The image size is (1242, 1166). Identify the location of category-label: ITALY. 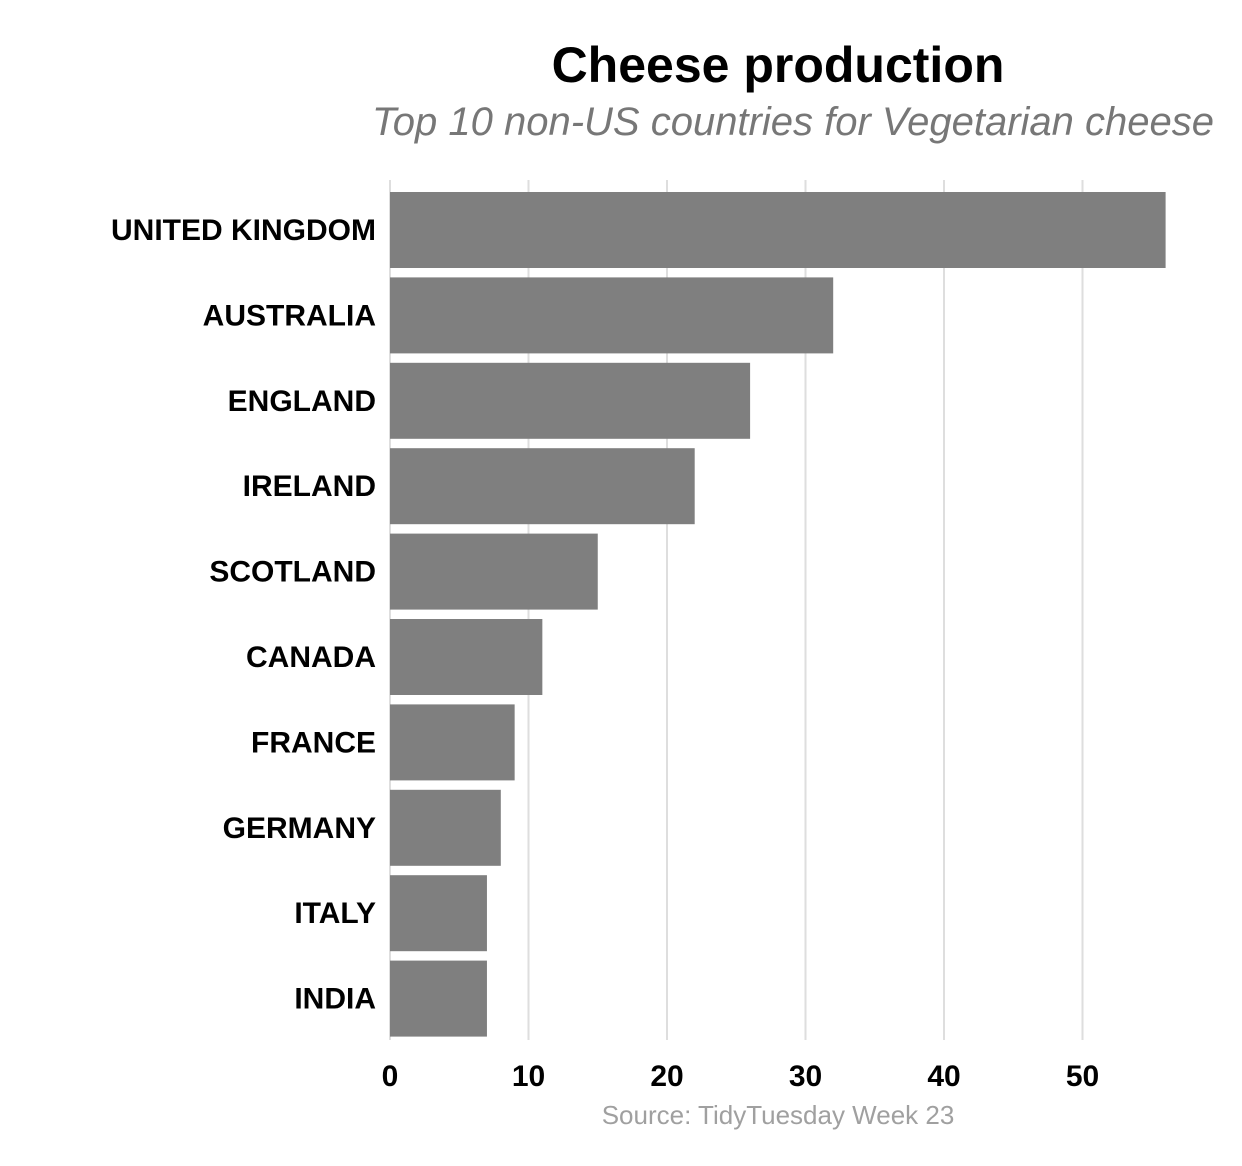
(335, 913).